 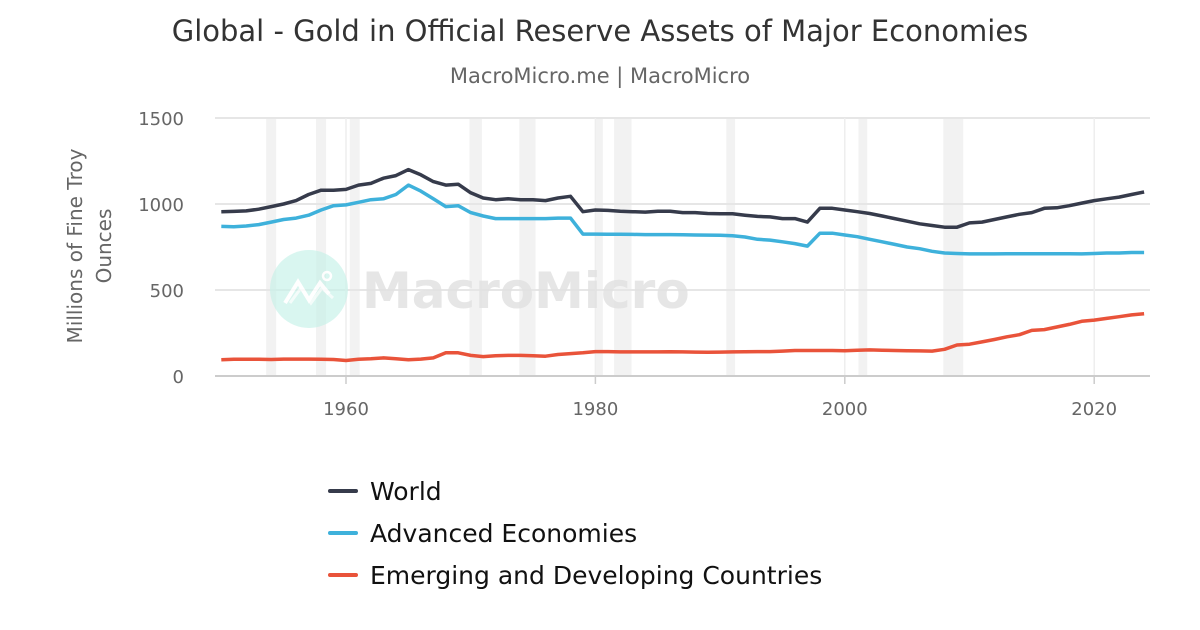 I want to click on watermark-text: MacroMicro, so click(x=526, y=291).